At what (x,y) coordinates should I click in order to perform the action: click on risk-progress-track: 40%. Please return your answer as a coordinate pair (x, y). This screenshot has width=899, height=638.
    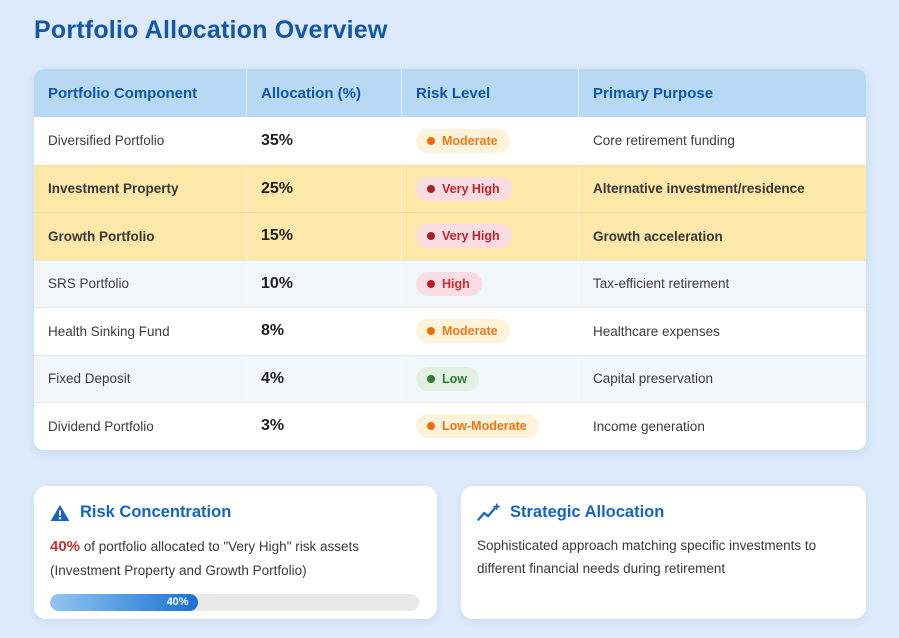
    Looking at the image, I should click on (234, 602).